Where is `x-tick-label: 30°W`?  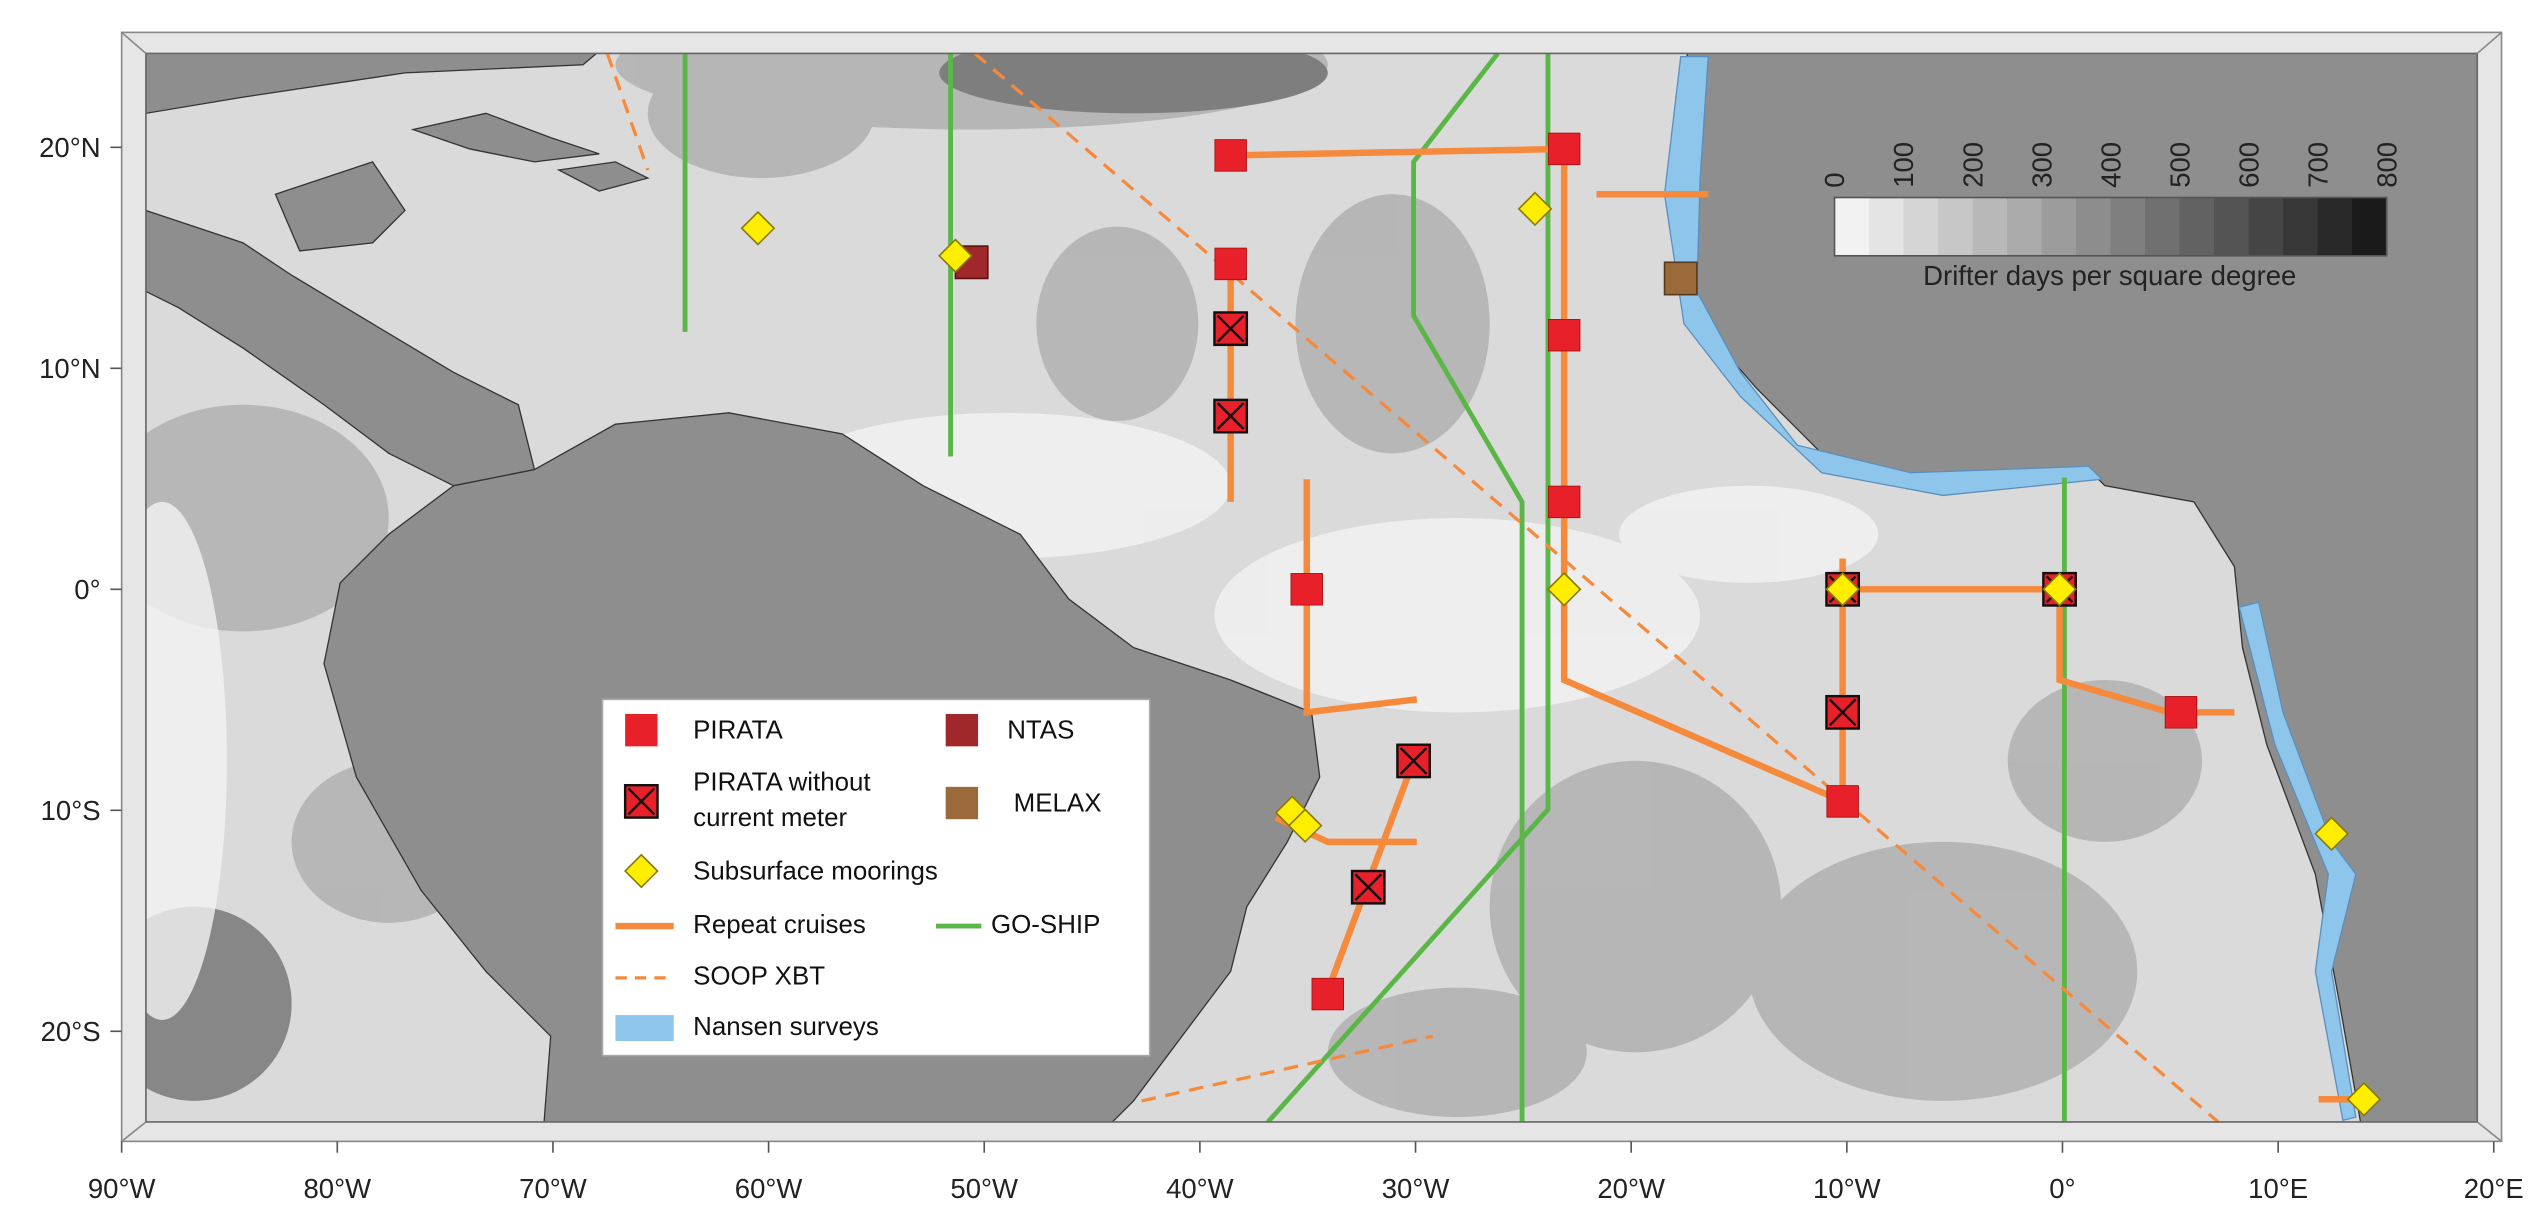 x-tick-label: 30°W is located at coordinates (1416, 1188).